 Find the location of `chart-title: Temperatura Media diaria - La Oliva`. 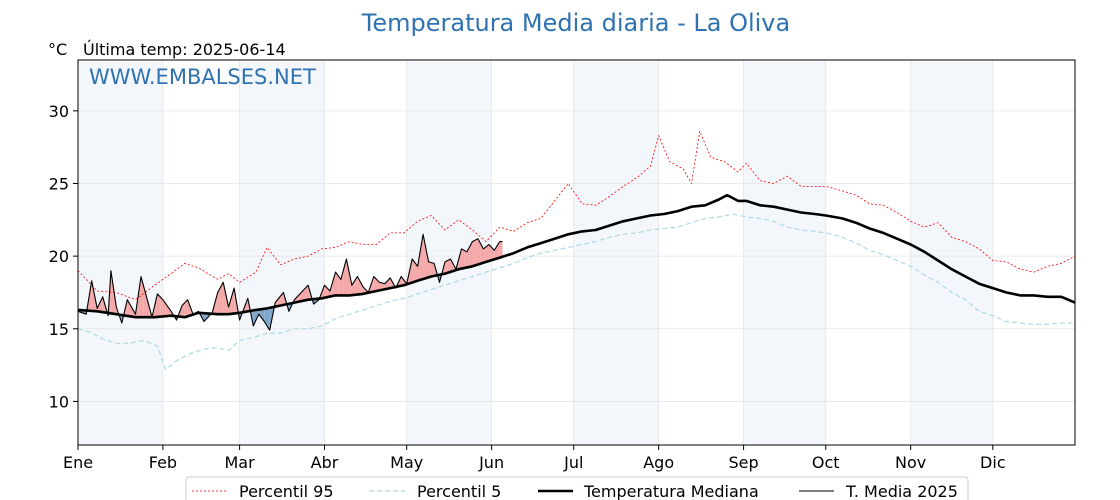

chart-title: Temperatura Media diaria - La Oliva is located at coordinates (575, 23).